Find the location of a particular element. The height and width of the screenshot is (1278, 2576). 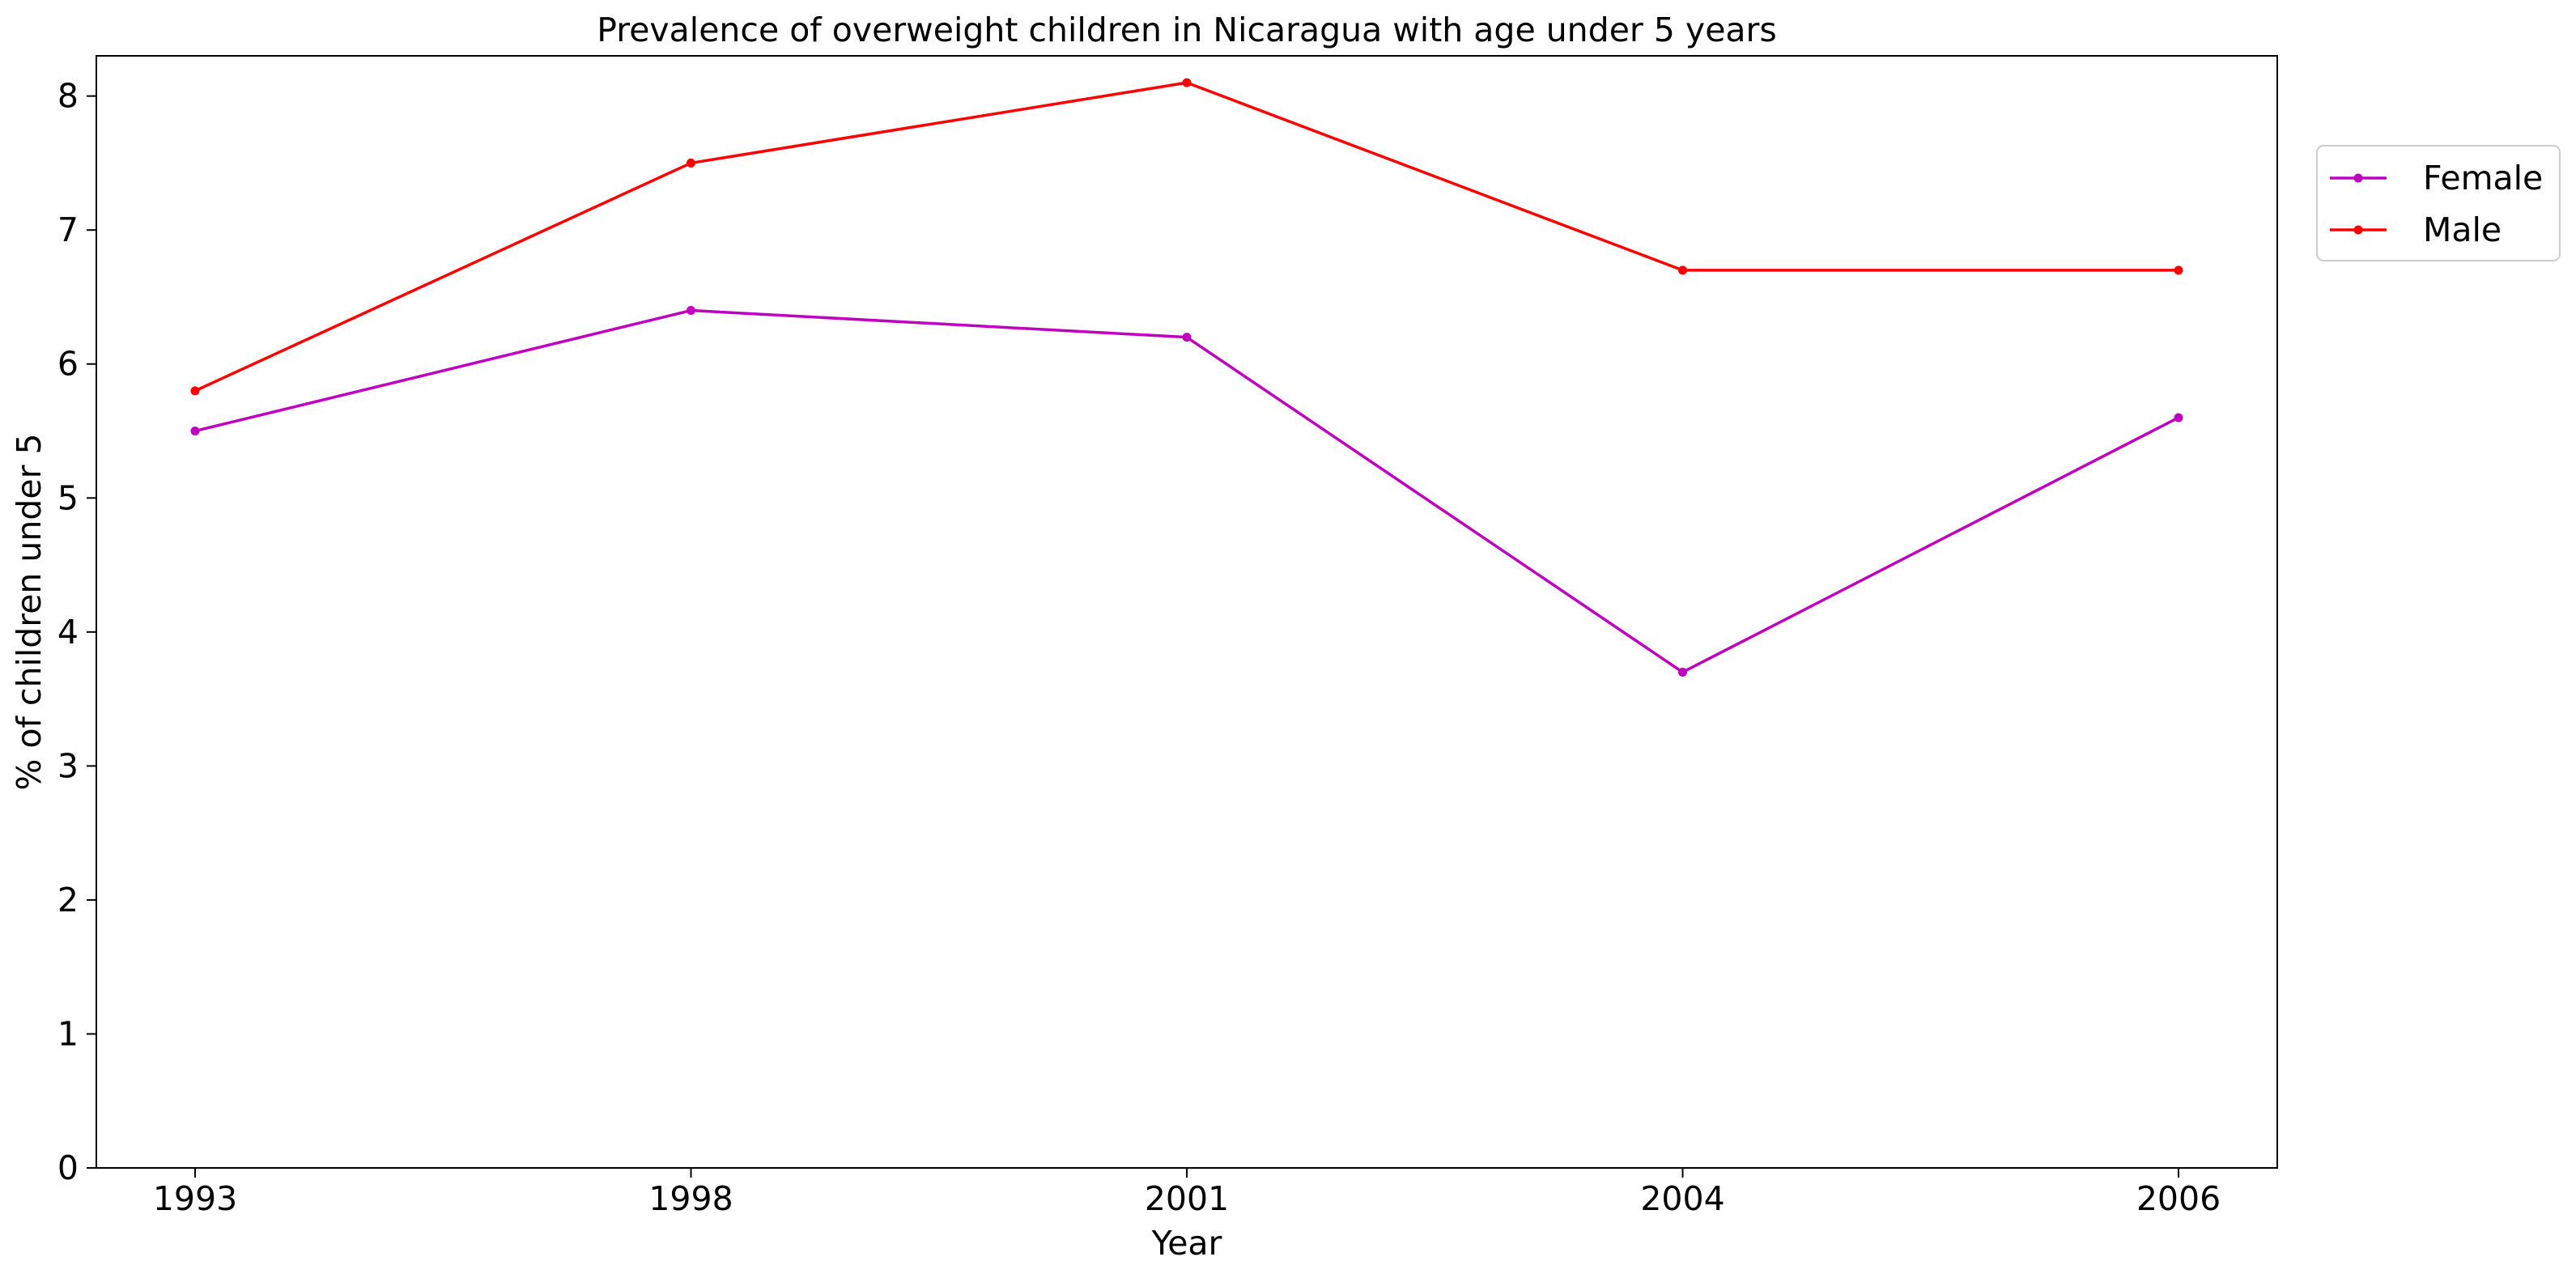

y-tick-label: 1 is located at coordinates (68, 1034).